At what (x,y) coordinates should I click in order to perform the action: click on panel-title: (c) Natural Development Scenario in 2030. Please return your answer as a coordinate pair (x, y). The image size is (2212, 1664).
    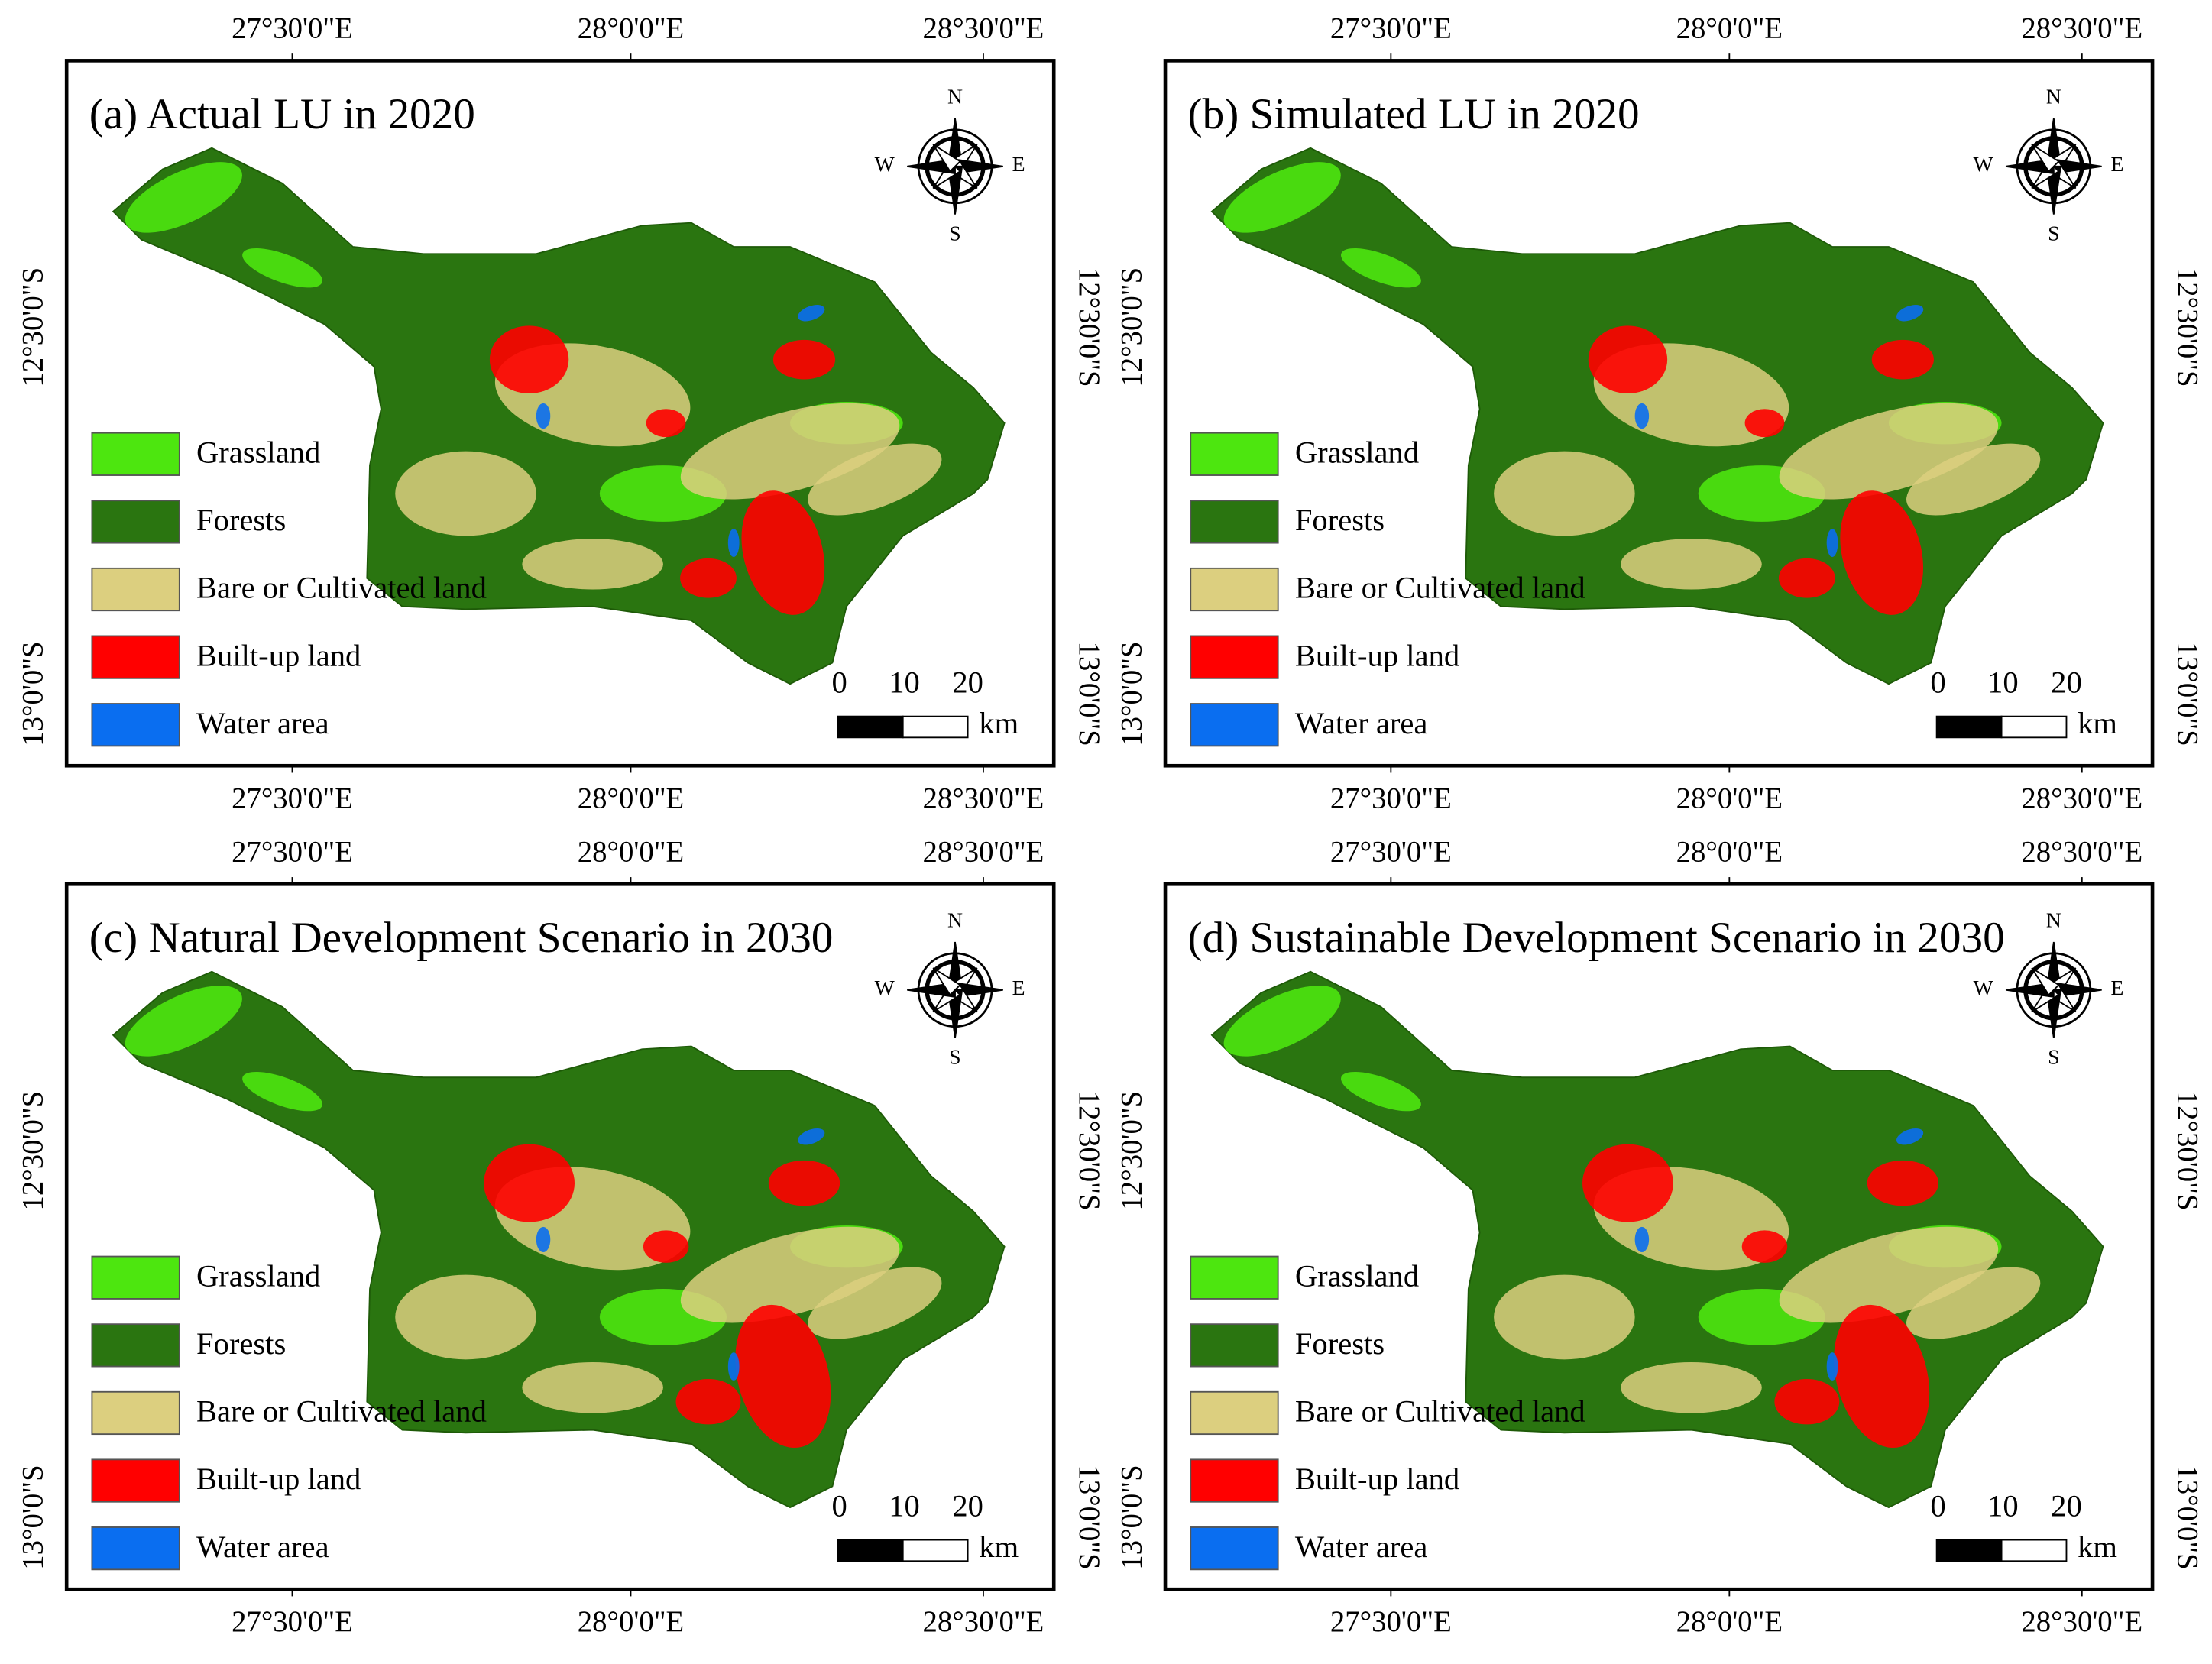
    Looking at the image, I should click on (462, 938).